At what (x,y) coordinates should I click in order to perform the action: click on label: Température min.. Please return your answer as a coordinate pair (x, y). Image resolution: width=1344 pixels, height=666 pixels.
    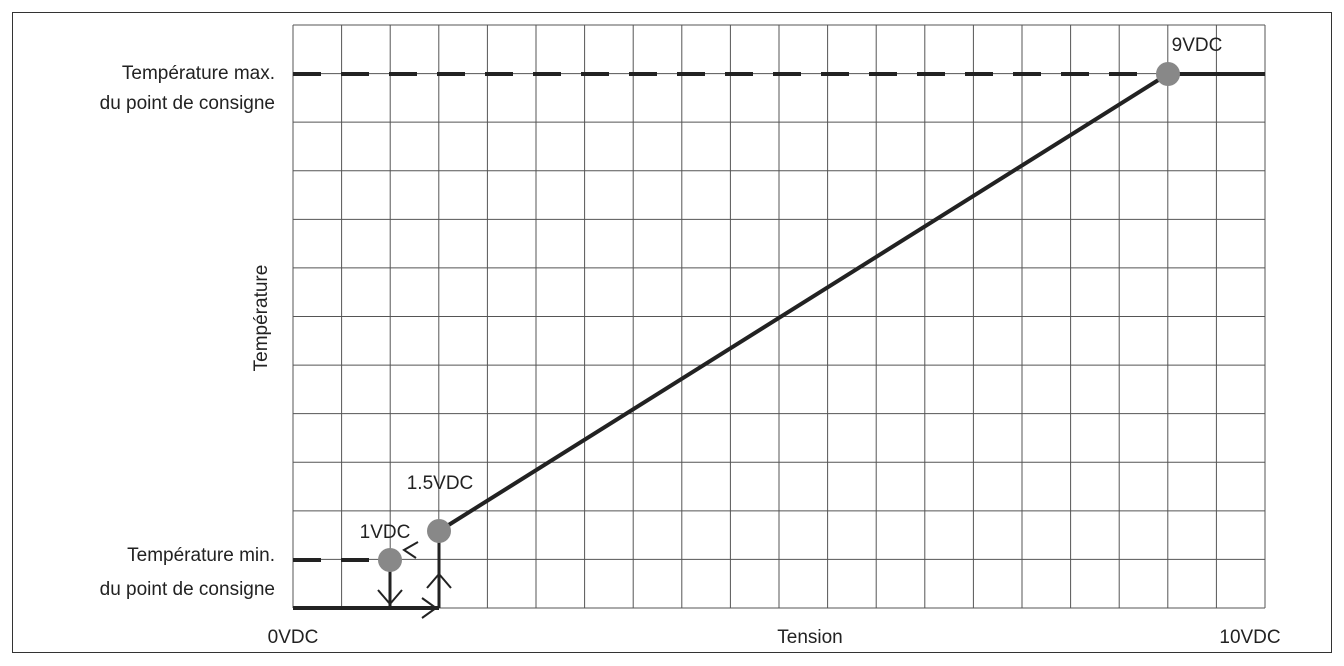
    Looking at the image, I should click on (201, 555).